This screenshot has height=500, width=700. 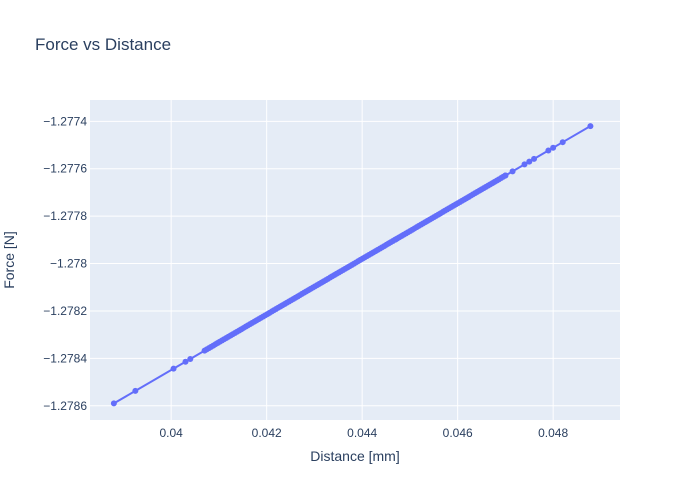 What do you see at coordinates (354, 456) in the screenshot?
I see `x-axis-title: Distance [mm]` at bounding box center [354, 456].